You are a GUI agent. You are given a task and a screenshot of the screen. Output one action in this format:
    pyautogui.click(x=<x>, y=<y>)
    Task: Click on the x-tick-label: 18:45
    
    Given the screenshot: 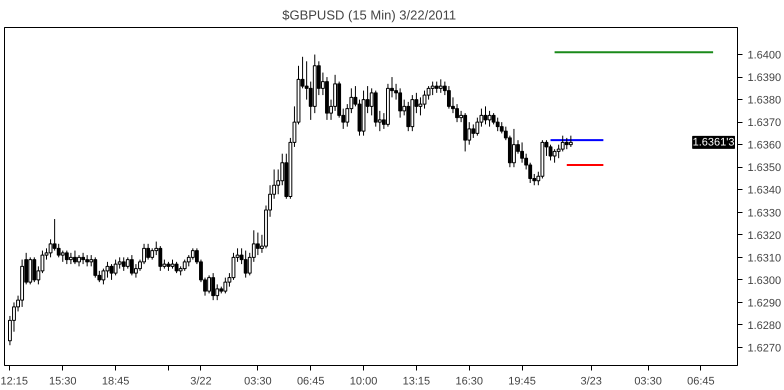 What is the action you would take?
    pyautogui.click(x=116, y=382)
    